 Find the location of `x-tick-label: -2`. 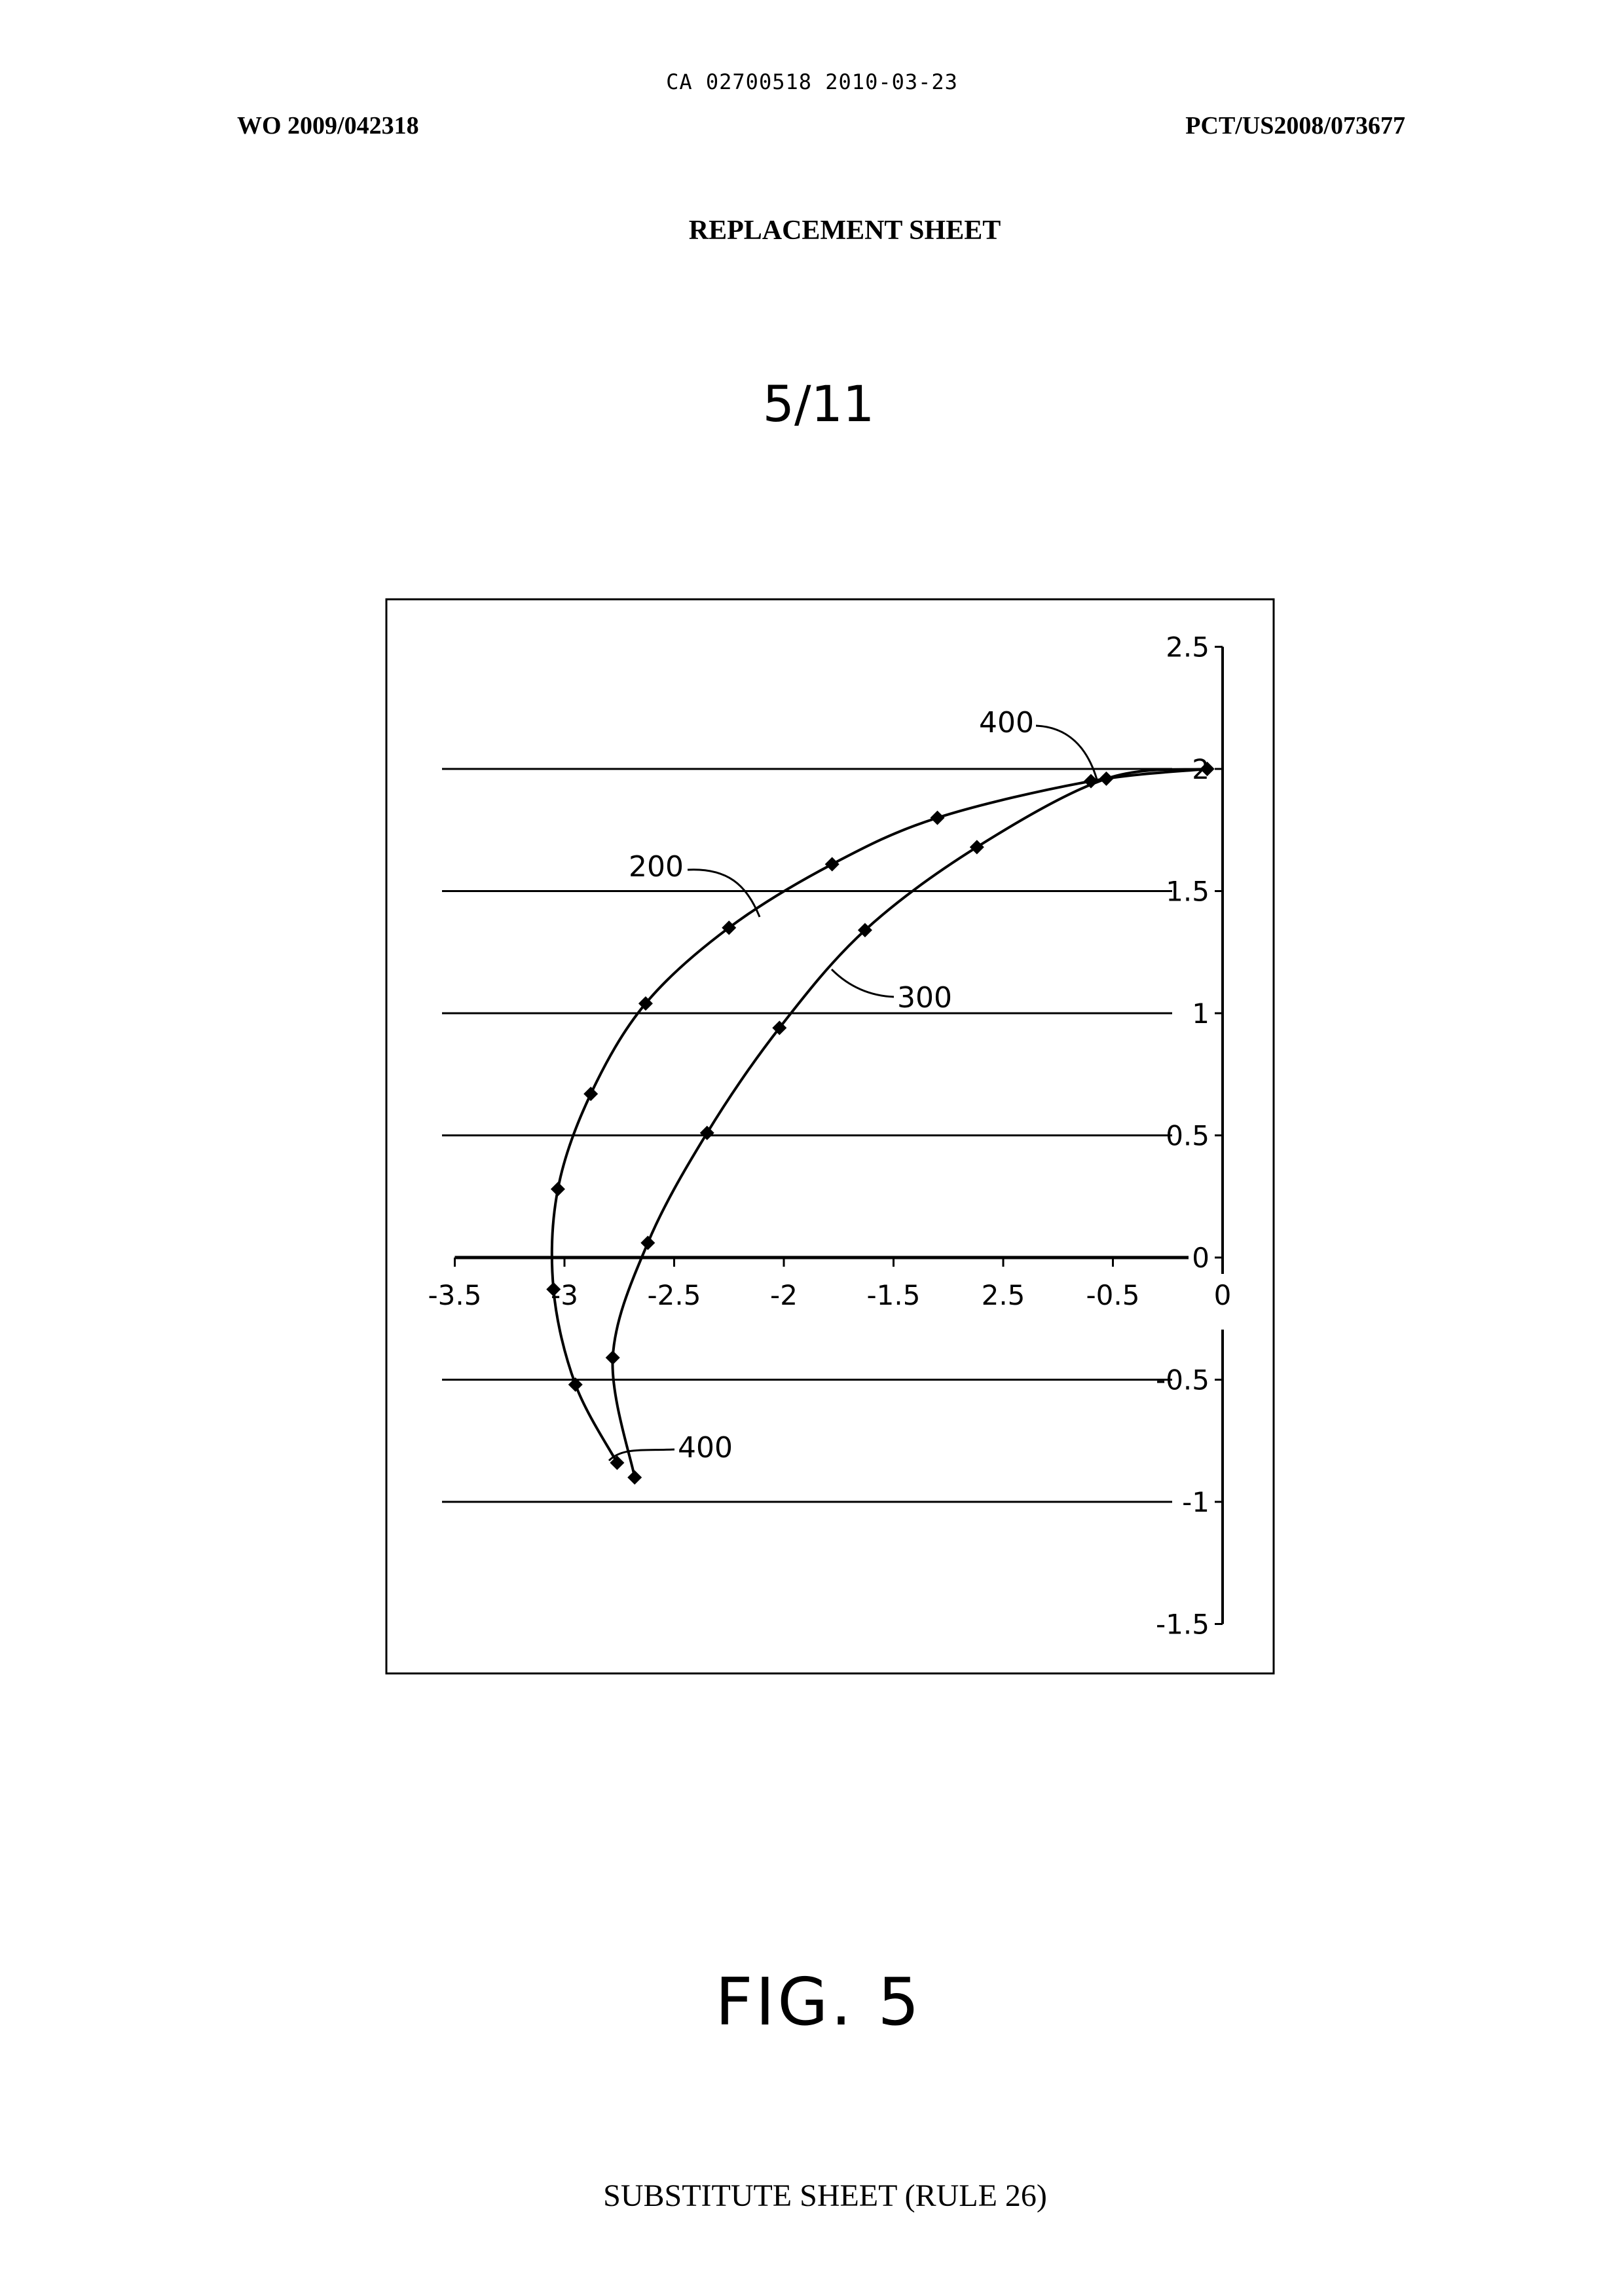

x-tick-label: -2 is located at coordinates (784, 1295).